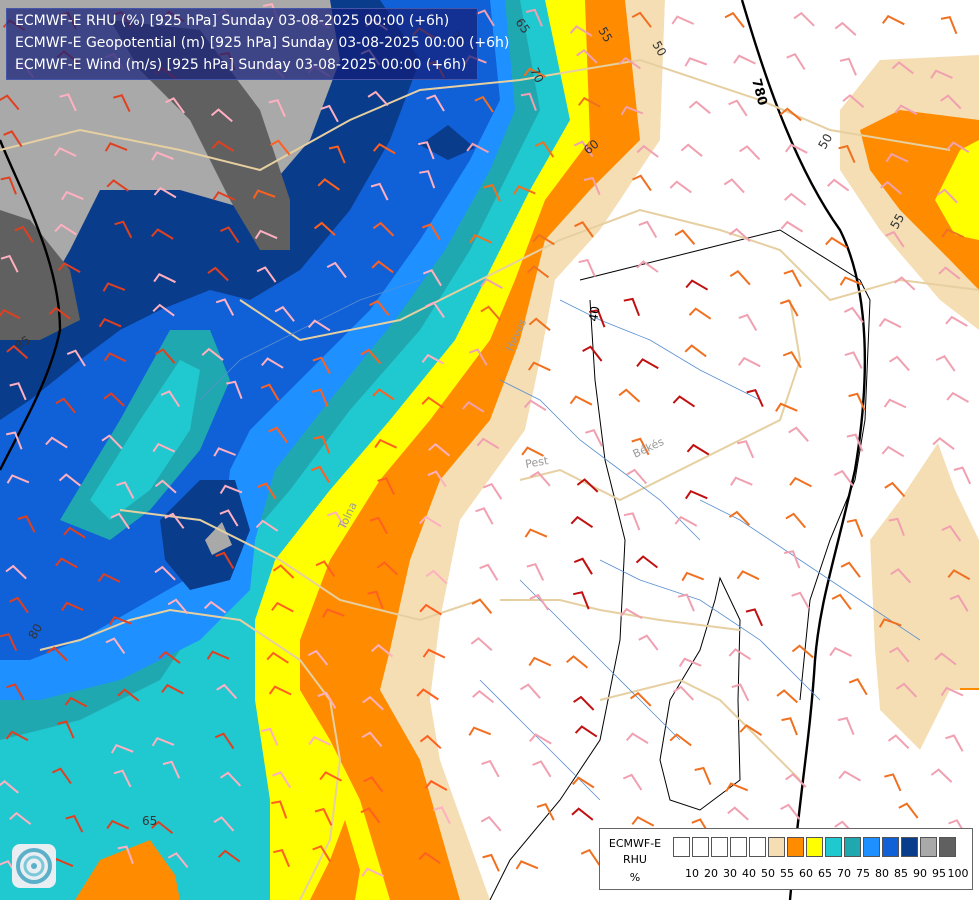 The image size is (979, 900). Describe the element at coordinates (711, 873) in the screenshot. I see `legend-tick: 20` at that location.